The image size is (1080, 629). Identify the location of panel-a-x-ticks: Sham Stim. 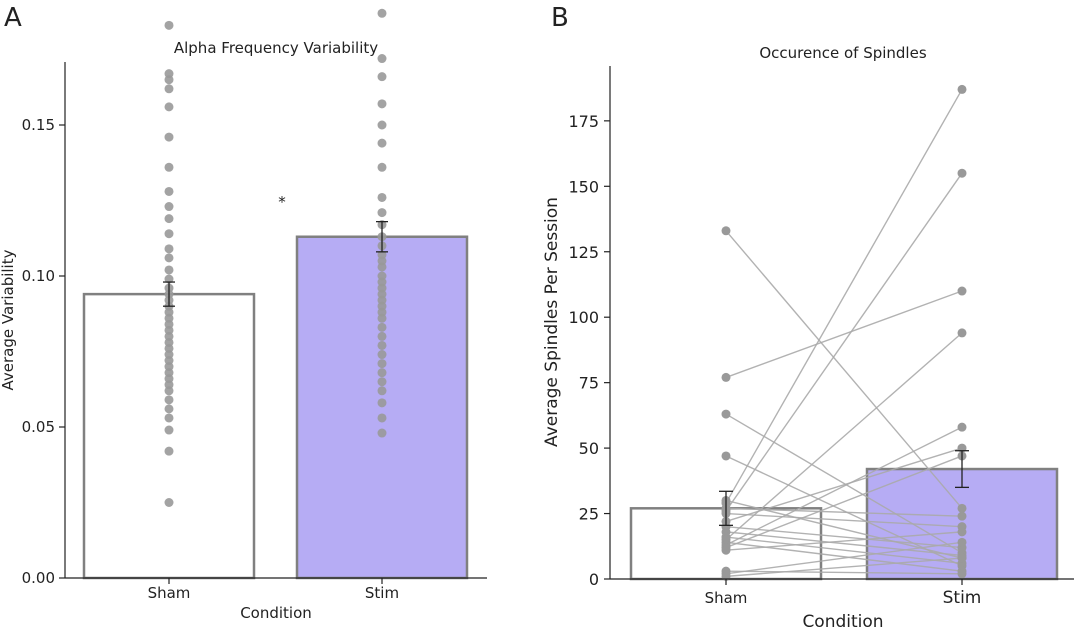
(273, 590).